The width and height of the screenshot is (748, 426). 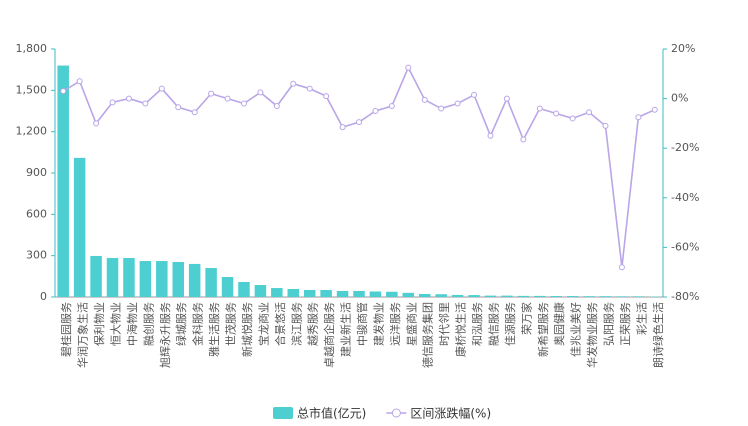 I want to click on x-tick-label: 华润万象生活, so click(x=83, y=335).